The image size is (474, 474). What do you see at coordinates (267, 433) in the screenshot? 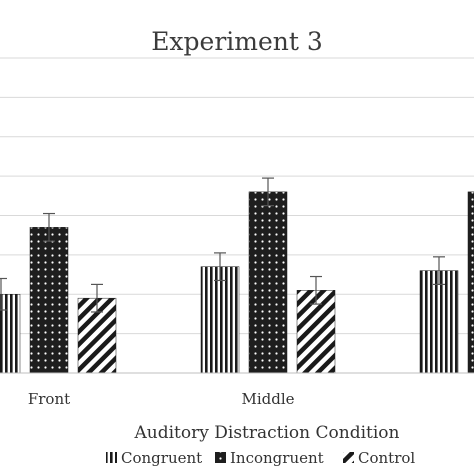
I see `x-axis-label: Auditory Distraction Condition` at bounding box center [267, 433].